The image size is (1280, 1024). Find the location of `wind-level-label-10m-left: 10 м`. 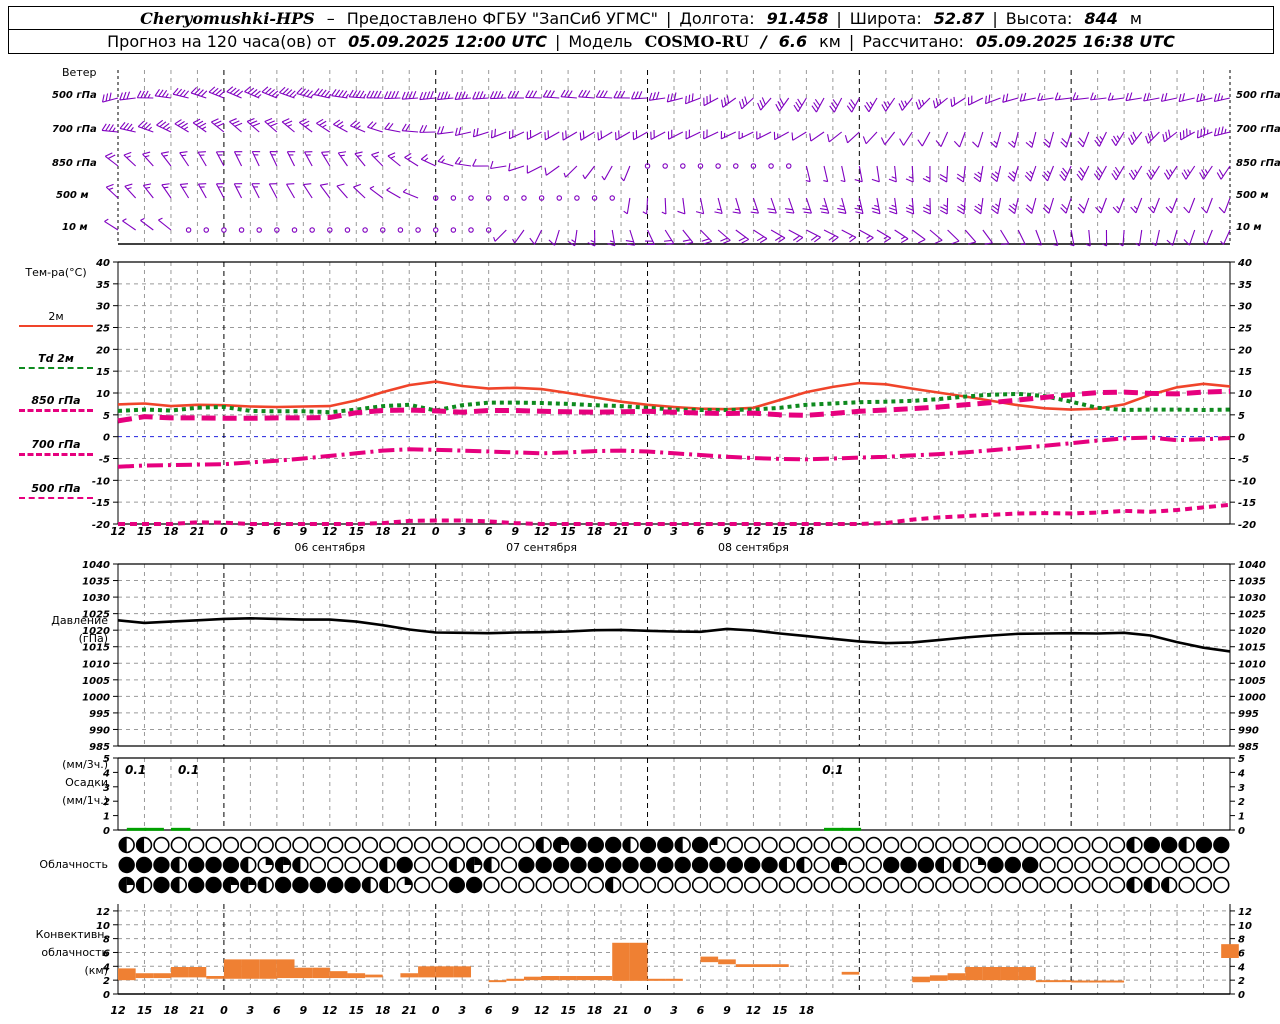

wind-level-label-10m-left: 10 м is located at coordinates (75, 227).